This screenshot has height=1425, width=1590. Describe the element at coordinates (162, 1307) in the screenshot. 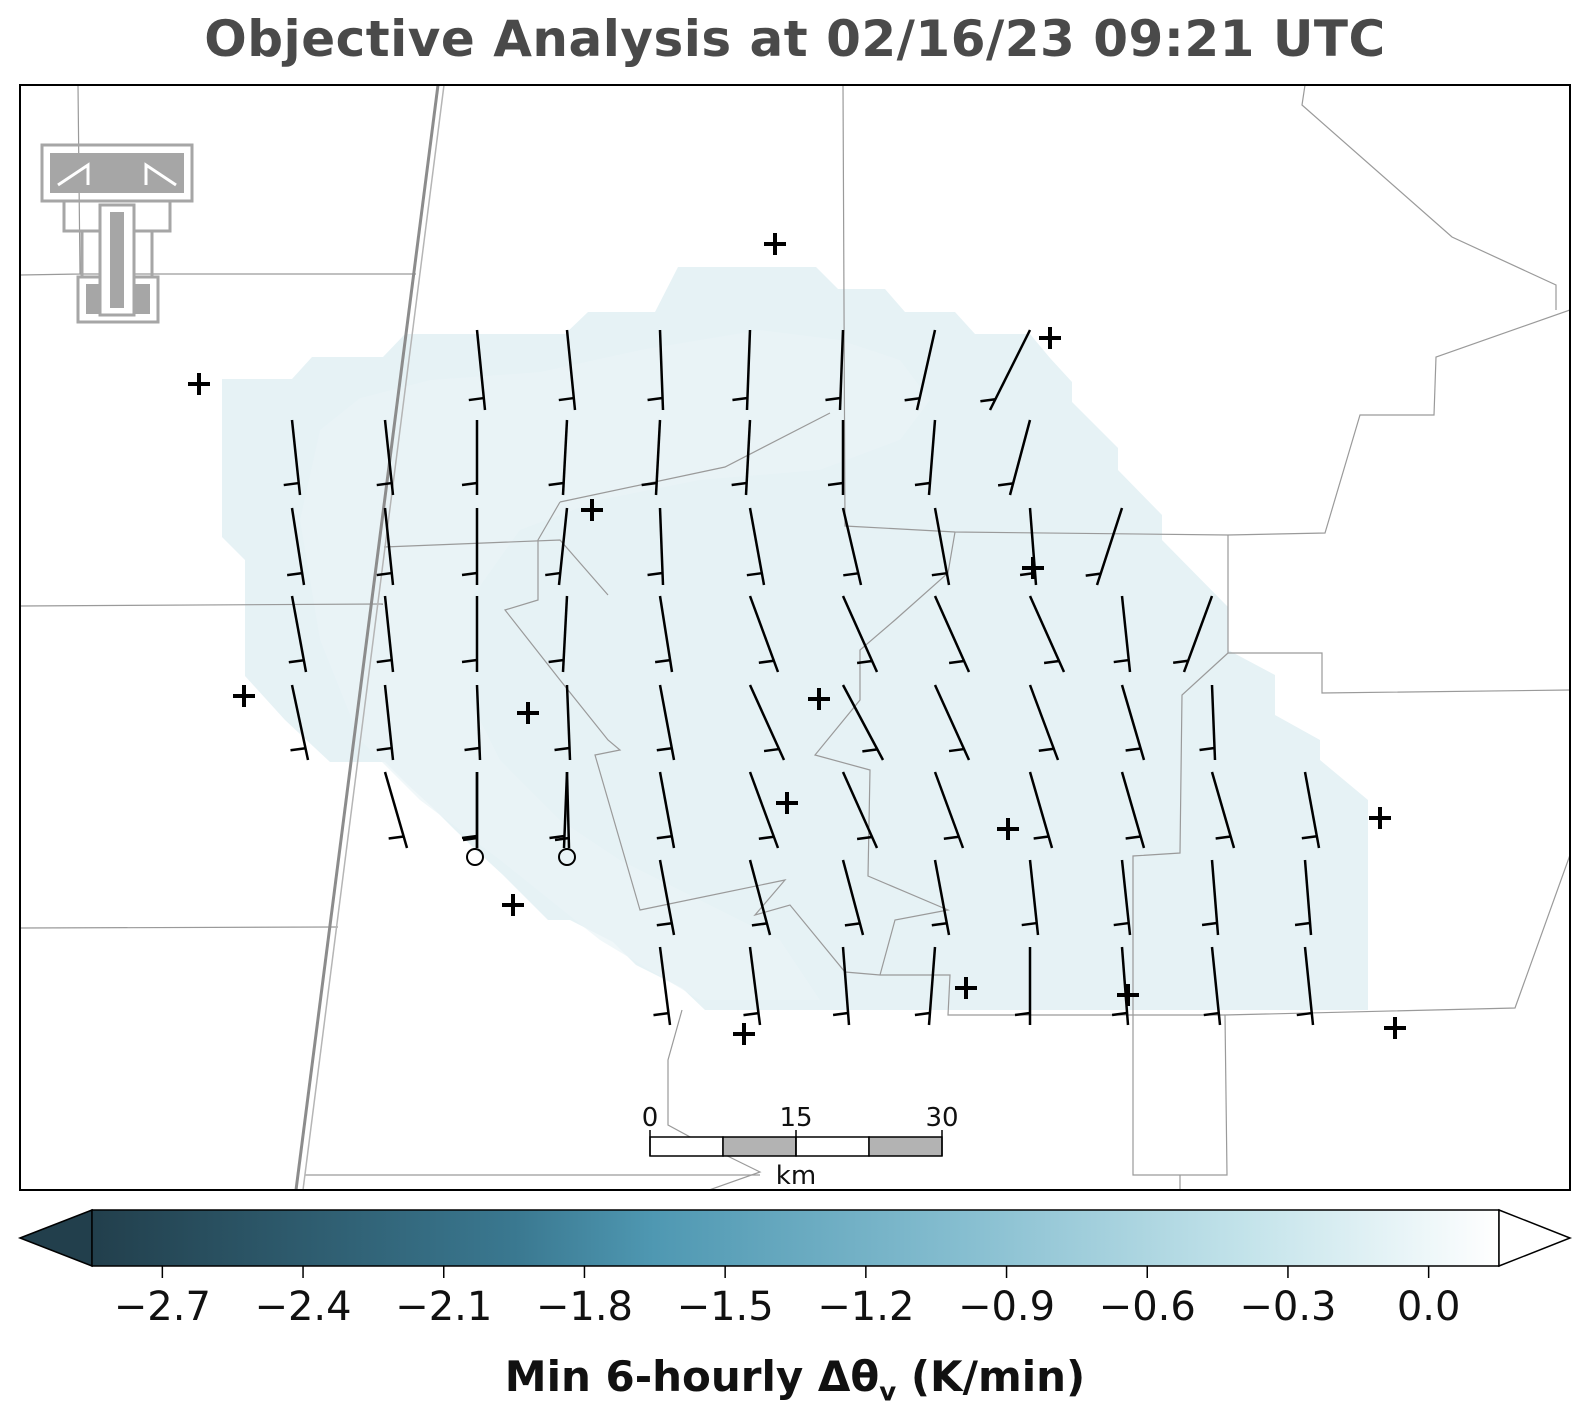

I see `colorbar-tick-label: −2.7` at that location.